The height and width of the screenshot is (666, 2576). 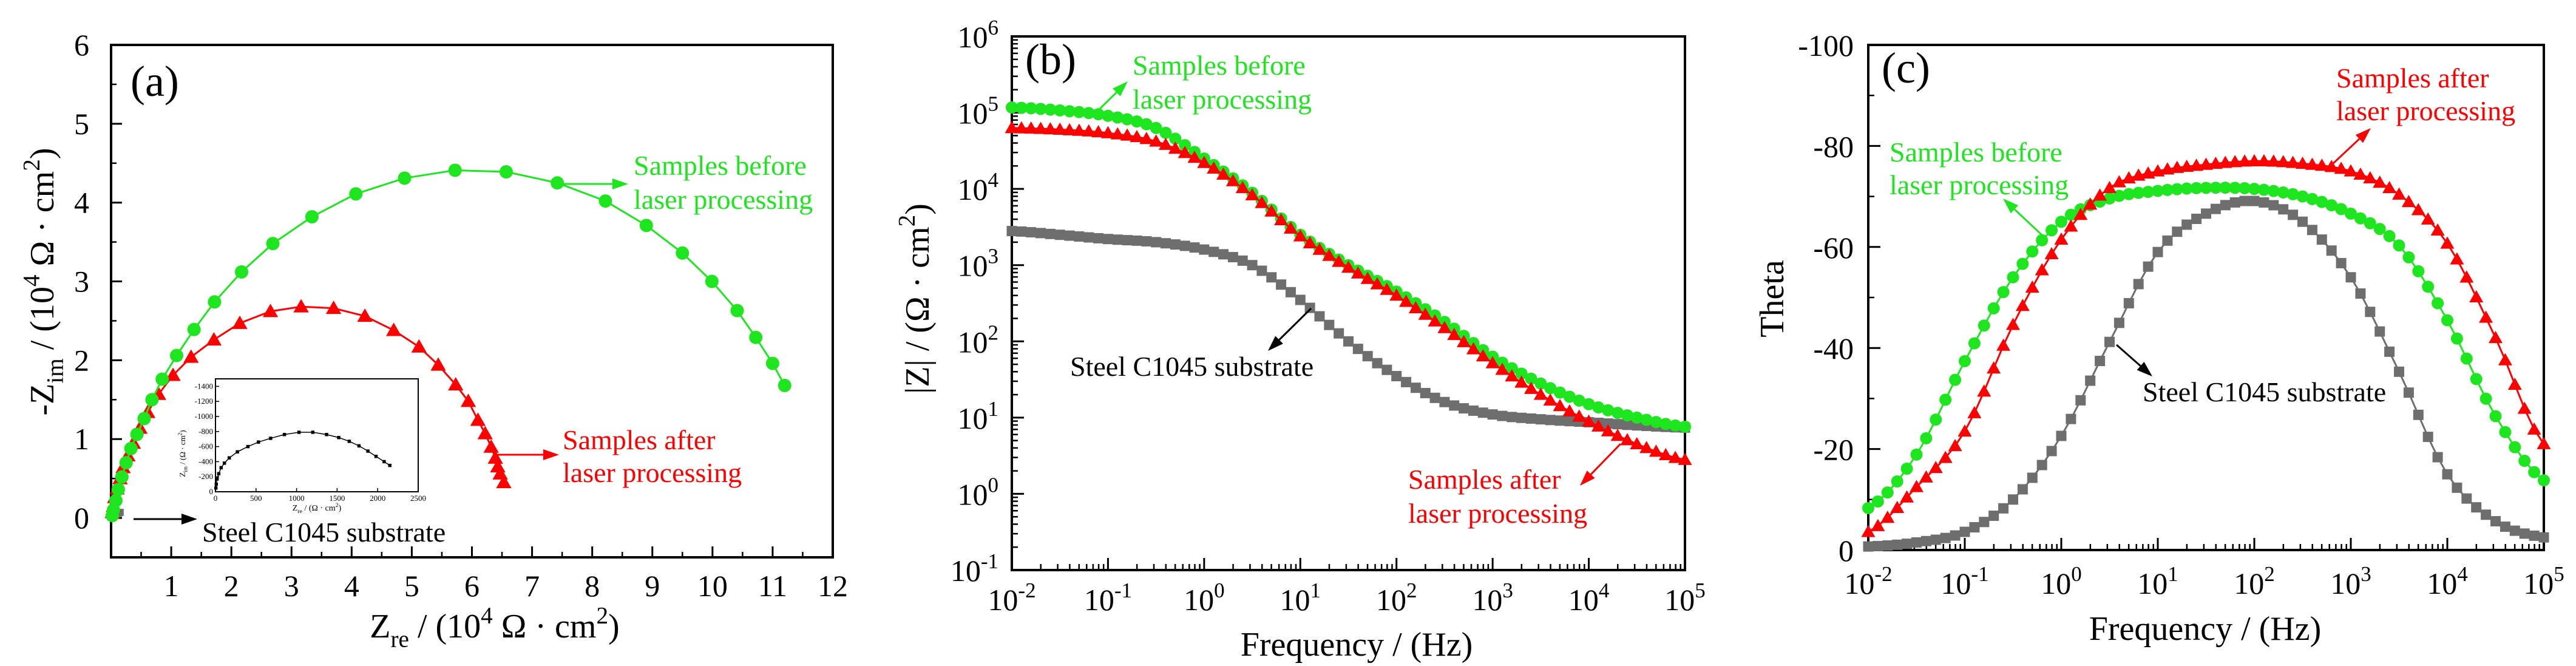 I want to click on annotation-line: Steel C1045 substrate, so click(x=2264, y=391).